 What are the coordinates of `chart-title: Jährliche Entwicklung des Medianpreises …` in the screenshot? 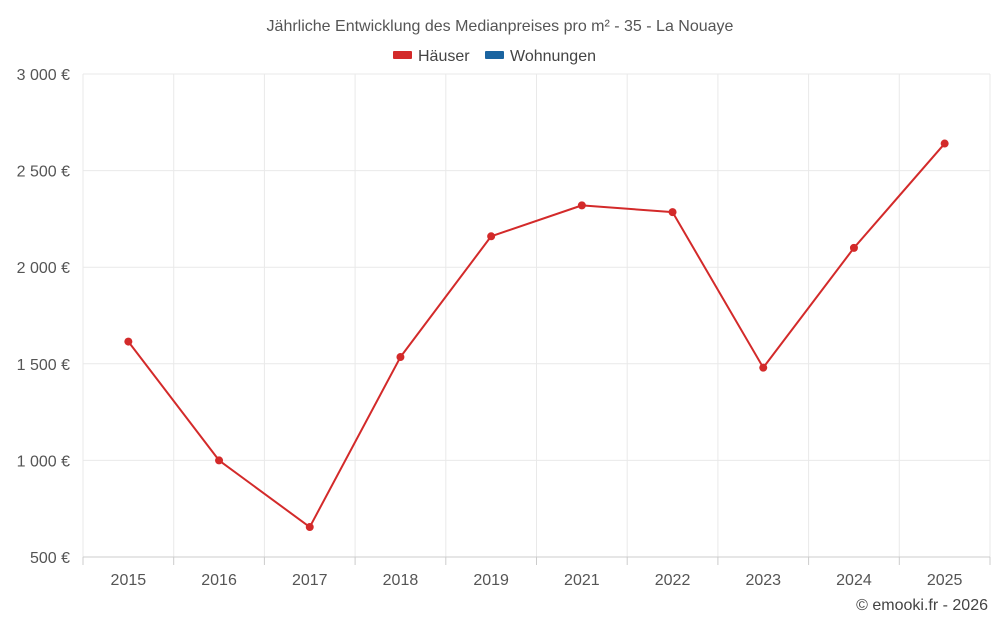 It's located at (500, 26).